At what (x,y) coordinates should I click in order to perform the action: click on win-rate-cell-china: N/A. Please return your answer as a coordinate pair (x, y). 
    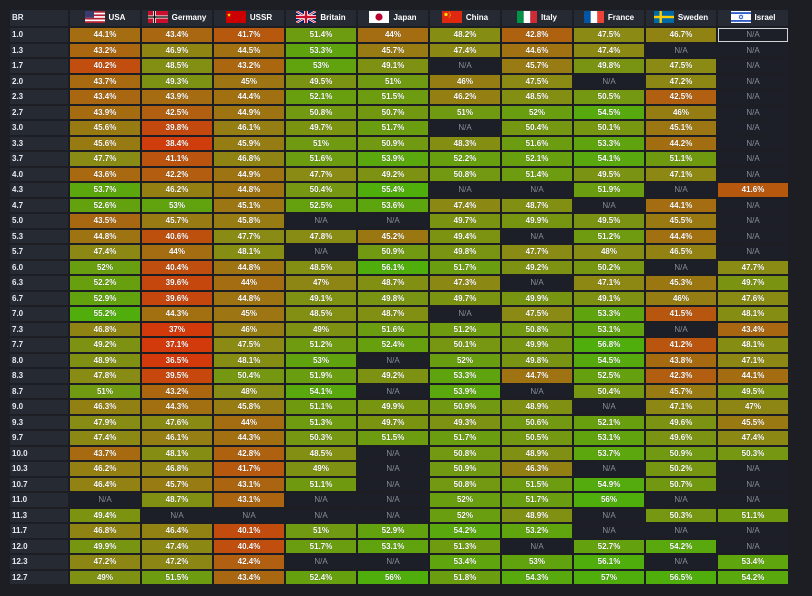
    Looking at the image, I should click on (465, 190).